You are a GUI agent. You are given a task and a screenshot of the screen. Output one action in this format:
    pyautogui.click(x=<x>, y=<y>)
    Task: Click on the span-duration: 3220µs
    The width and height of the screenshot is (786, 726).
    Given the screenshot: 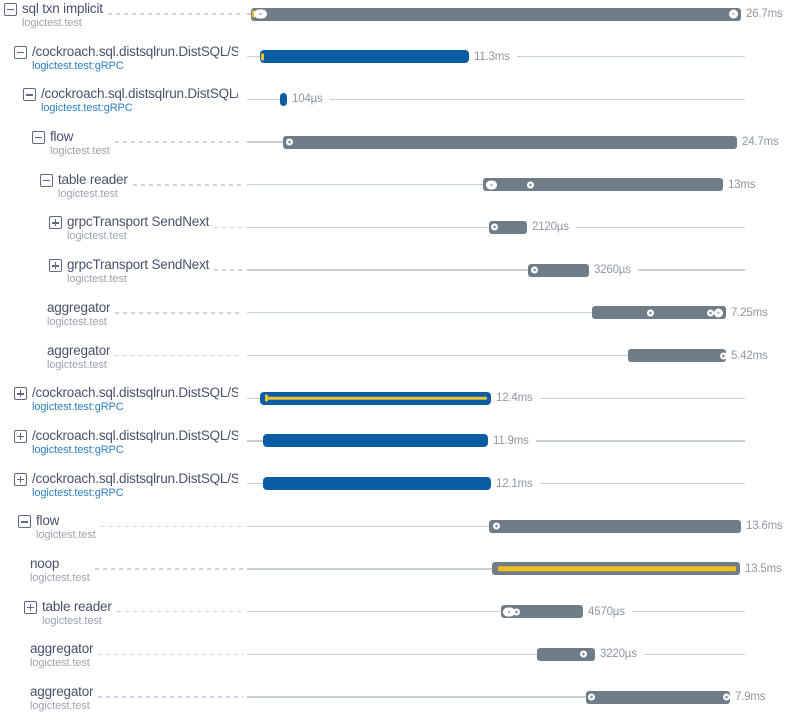 What is the action you would take?
    pyautogui.click(x=618, y=654)
    